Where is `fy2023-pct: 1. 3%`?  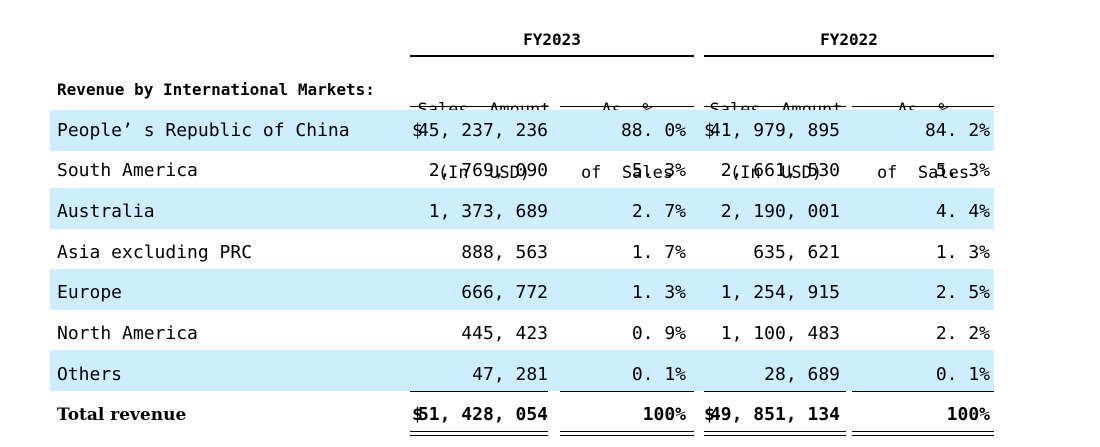
fy2023-pct: 1. 3% is located at coordinates (658, 292).